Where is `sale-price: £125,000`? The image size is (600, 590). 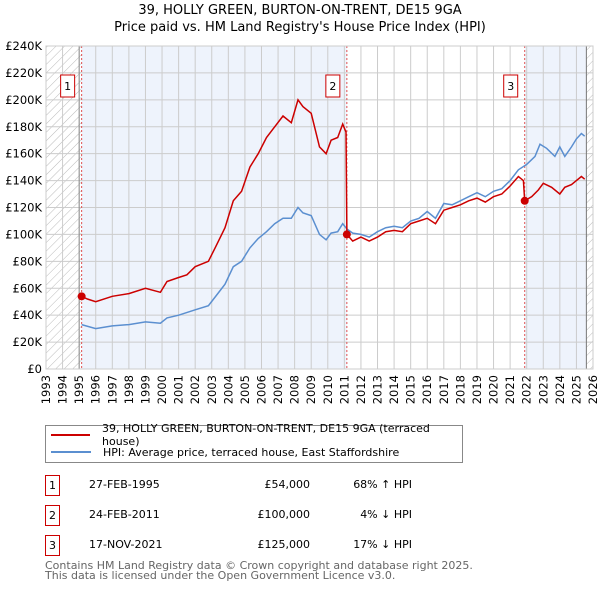
sale-price: £125,000 is located at coordinates (284, 544).